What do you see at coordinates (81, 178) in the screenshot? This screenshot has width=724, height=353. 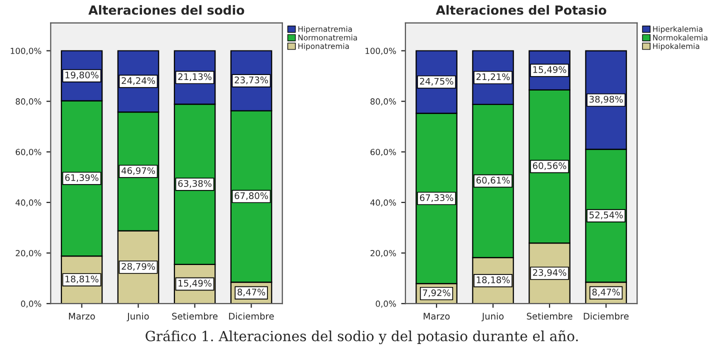 I see `data-label: 61,39%` at bounding box center [81, 178].